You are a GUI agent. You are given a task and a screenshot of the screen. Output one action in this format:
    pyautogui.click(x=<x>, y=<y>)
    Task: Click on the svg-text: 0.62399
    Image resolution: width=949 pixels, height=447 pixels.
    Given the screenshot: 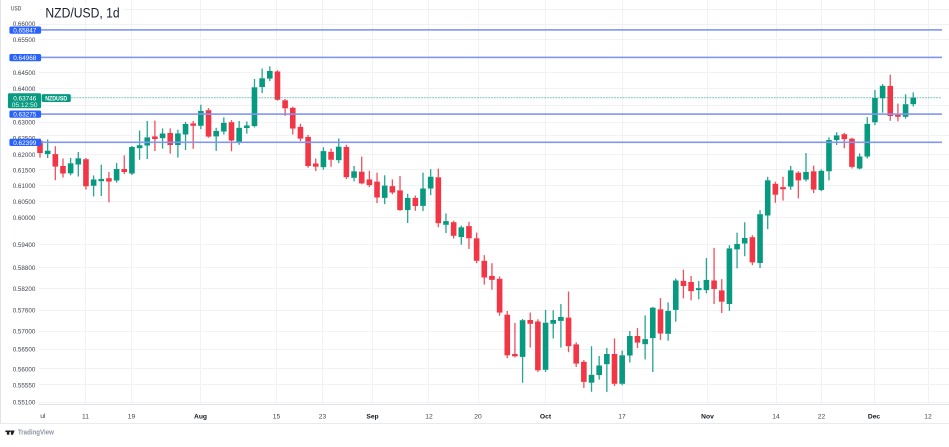 What is the action you would take?
    pyautogui.click(x=25, y=143)
    